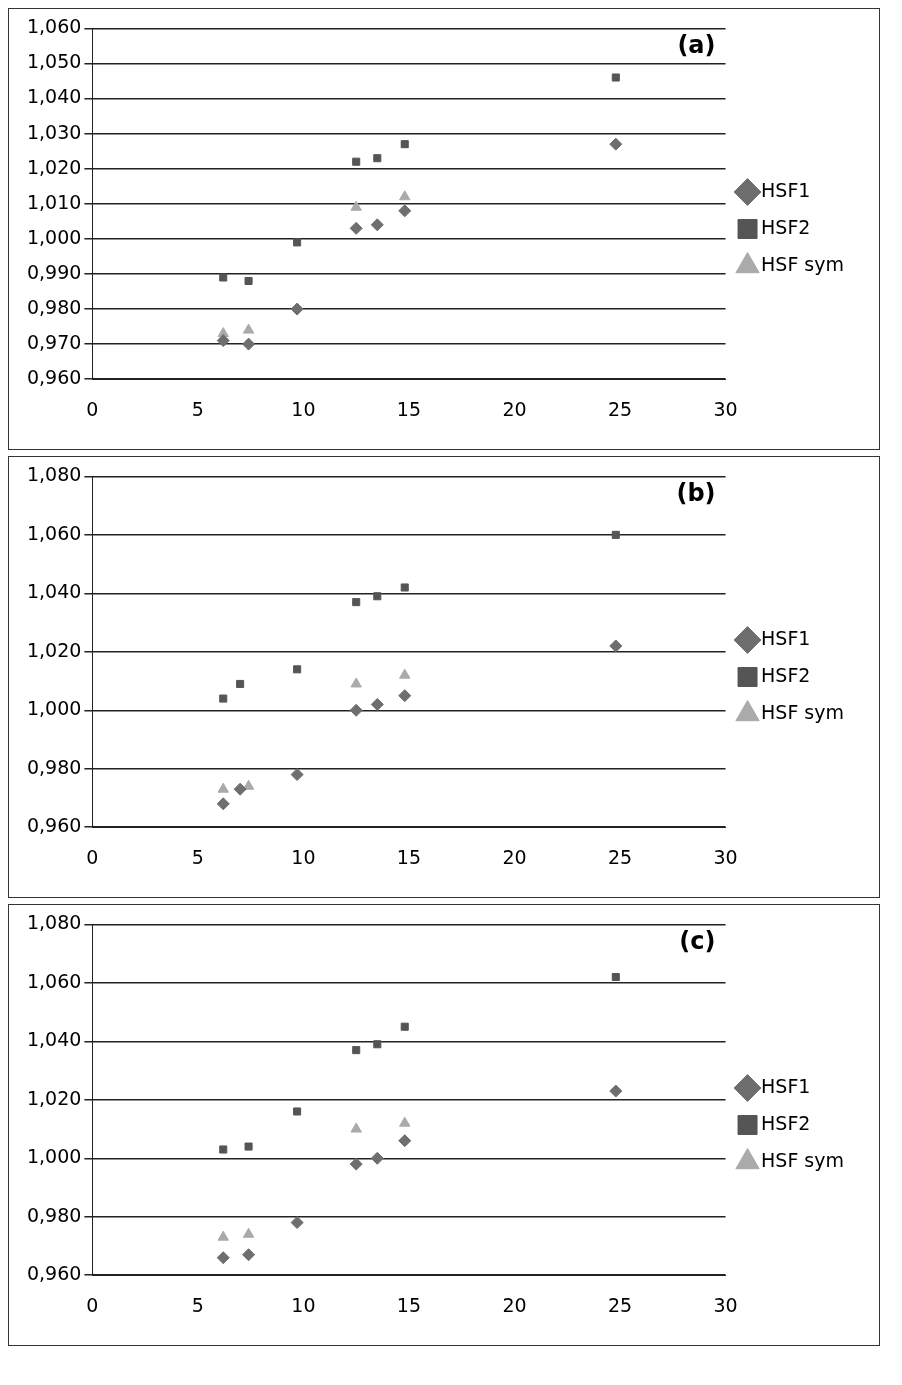 This screenshot has height=1385, width=902. I want to click on y-tick-label: 1,030, so click(54, 131).